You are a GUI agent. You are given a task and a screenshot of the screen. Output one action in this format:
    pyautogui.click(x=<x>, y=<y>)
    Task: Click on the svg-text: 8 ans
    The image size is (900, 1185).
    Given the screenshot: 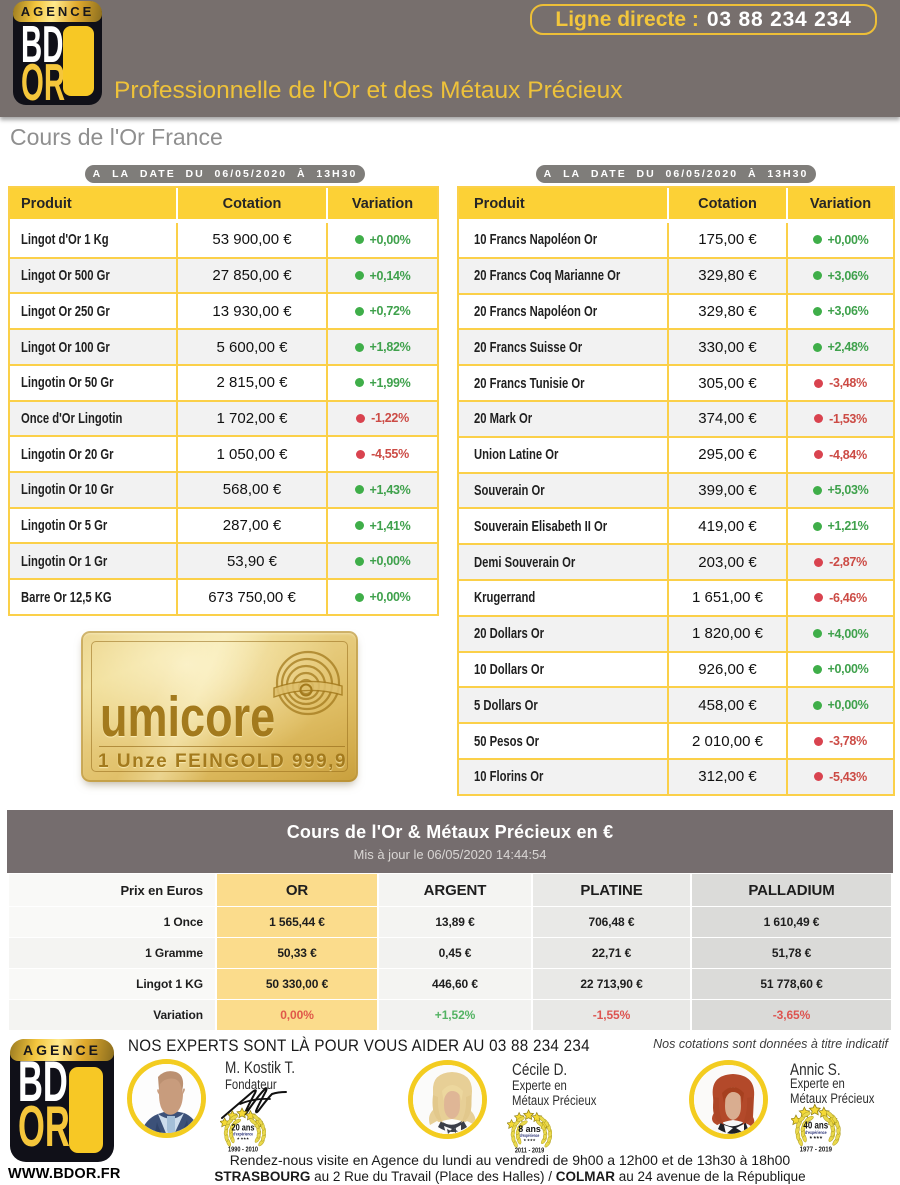 What is the action you would take?
    pyautogui.click(x=529, y=1129)
    